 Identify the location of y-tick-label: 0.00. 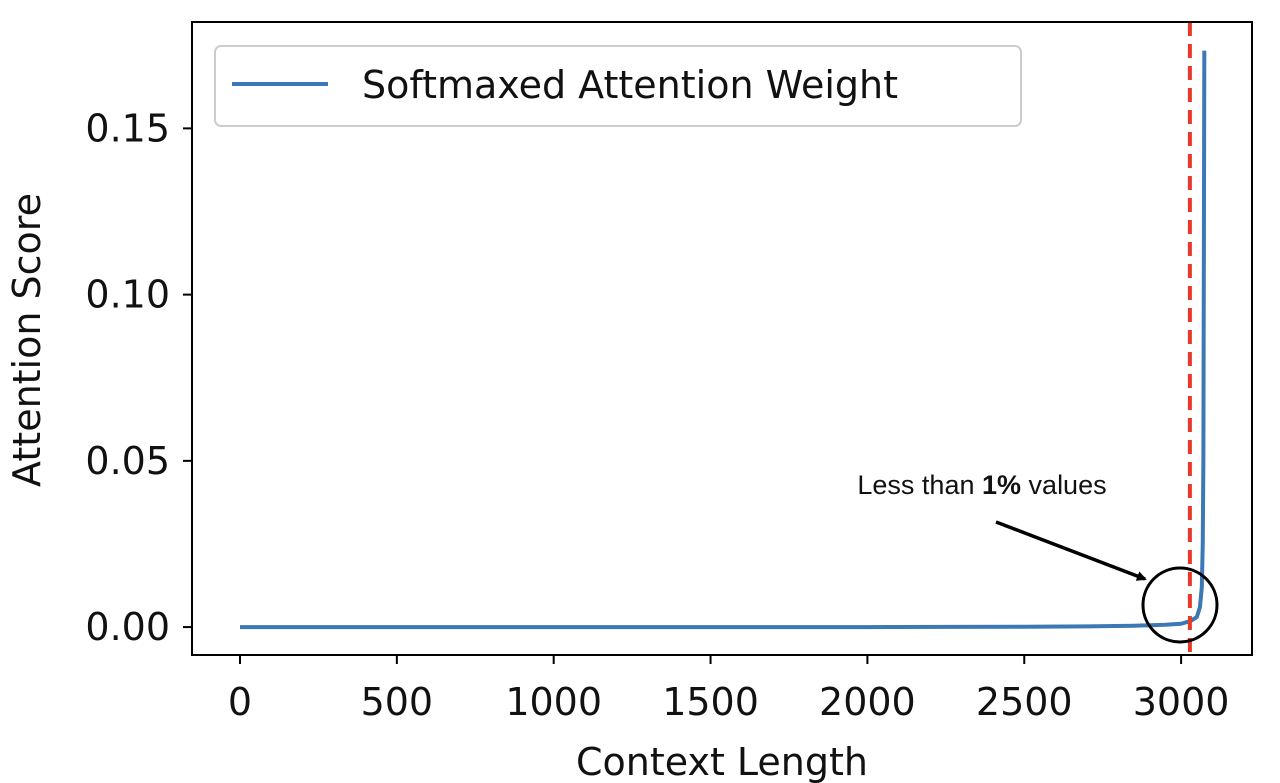
(127, 627).